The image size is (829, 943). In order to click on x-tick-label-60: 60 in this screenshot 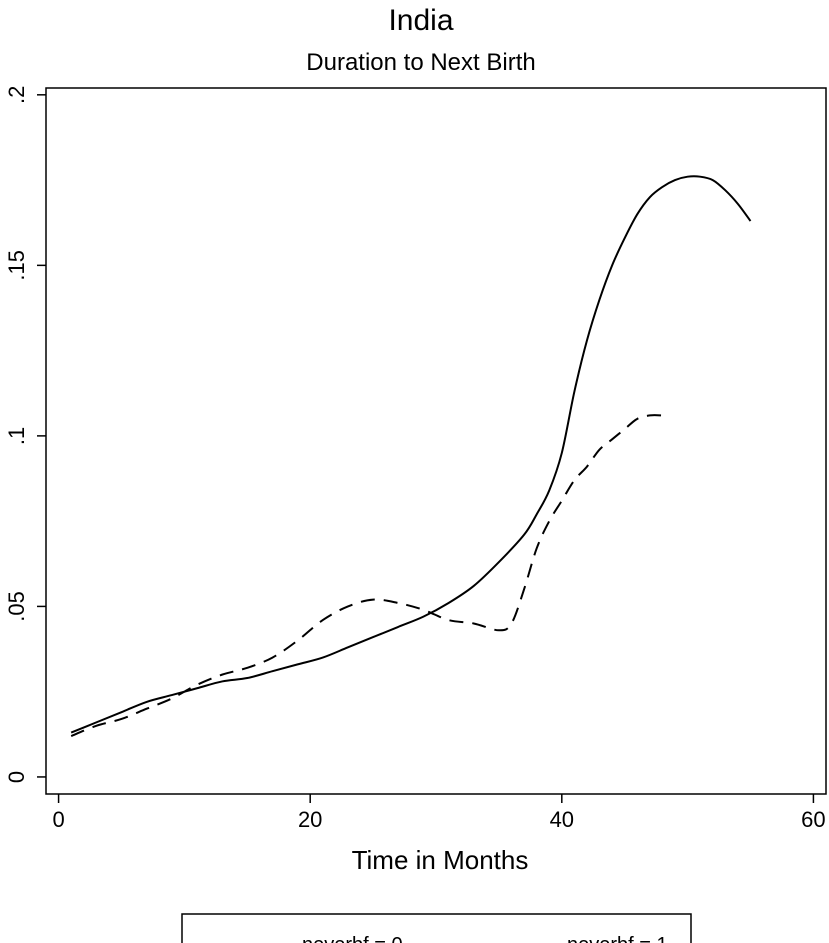, I will do `click(813, 819)`.